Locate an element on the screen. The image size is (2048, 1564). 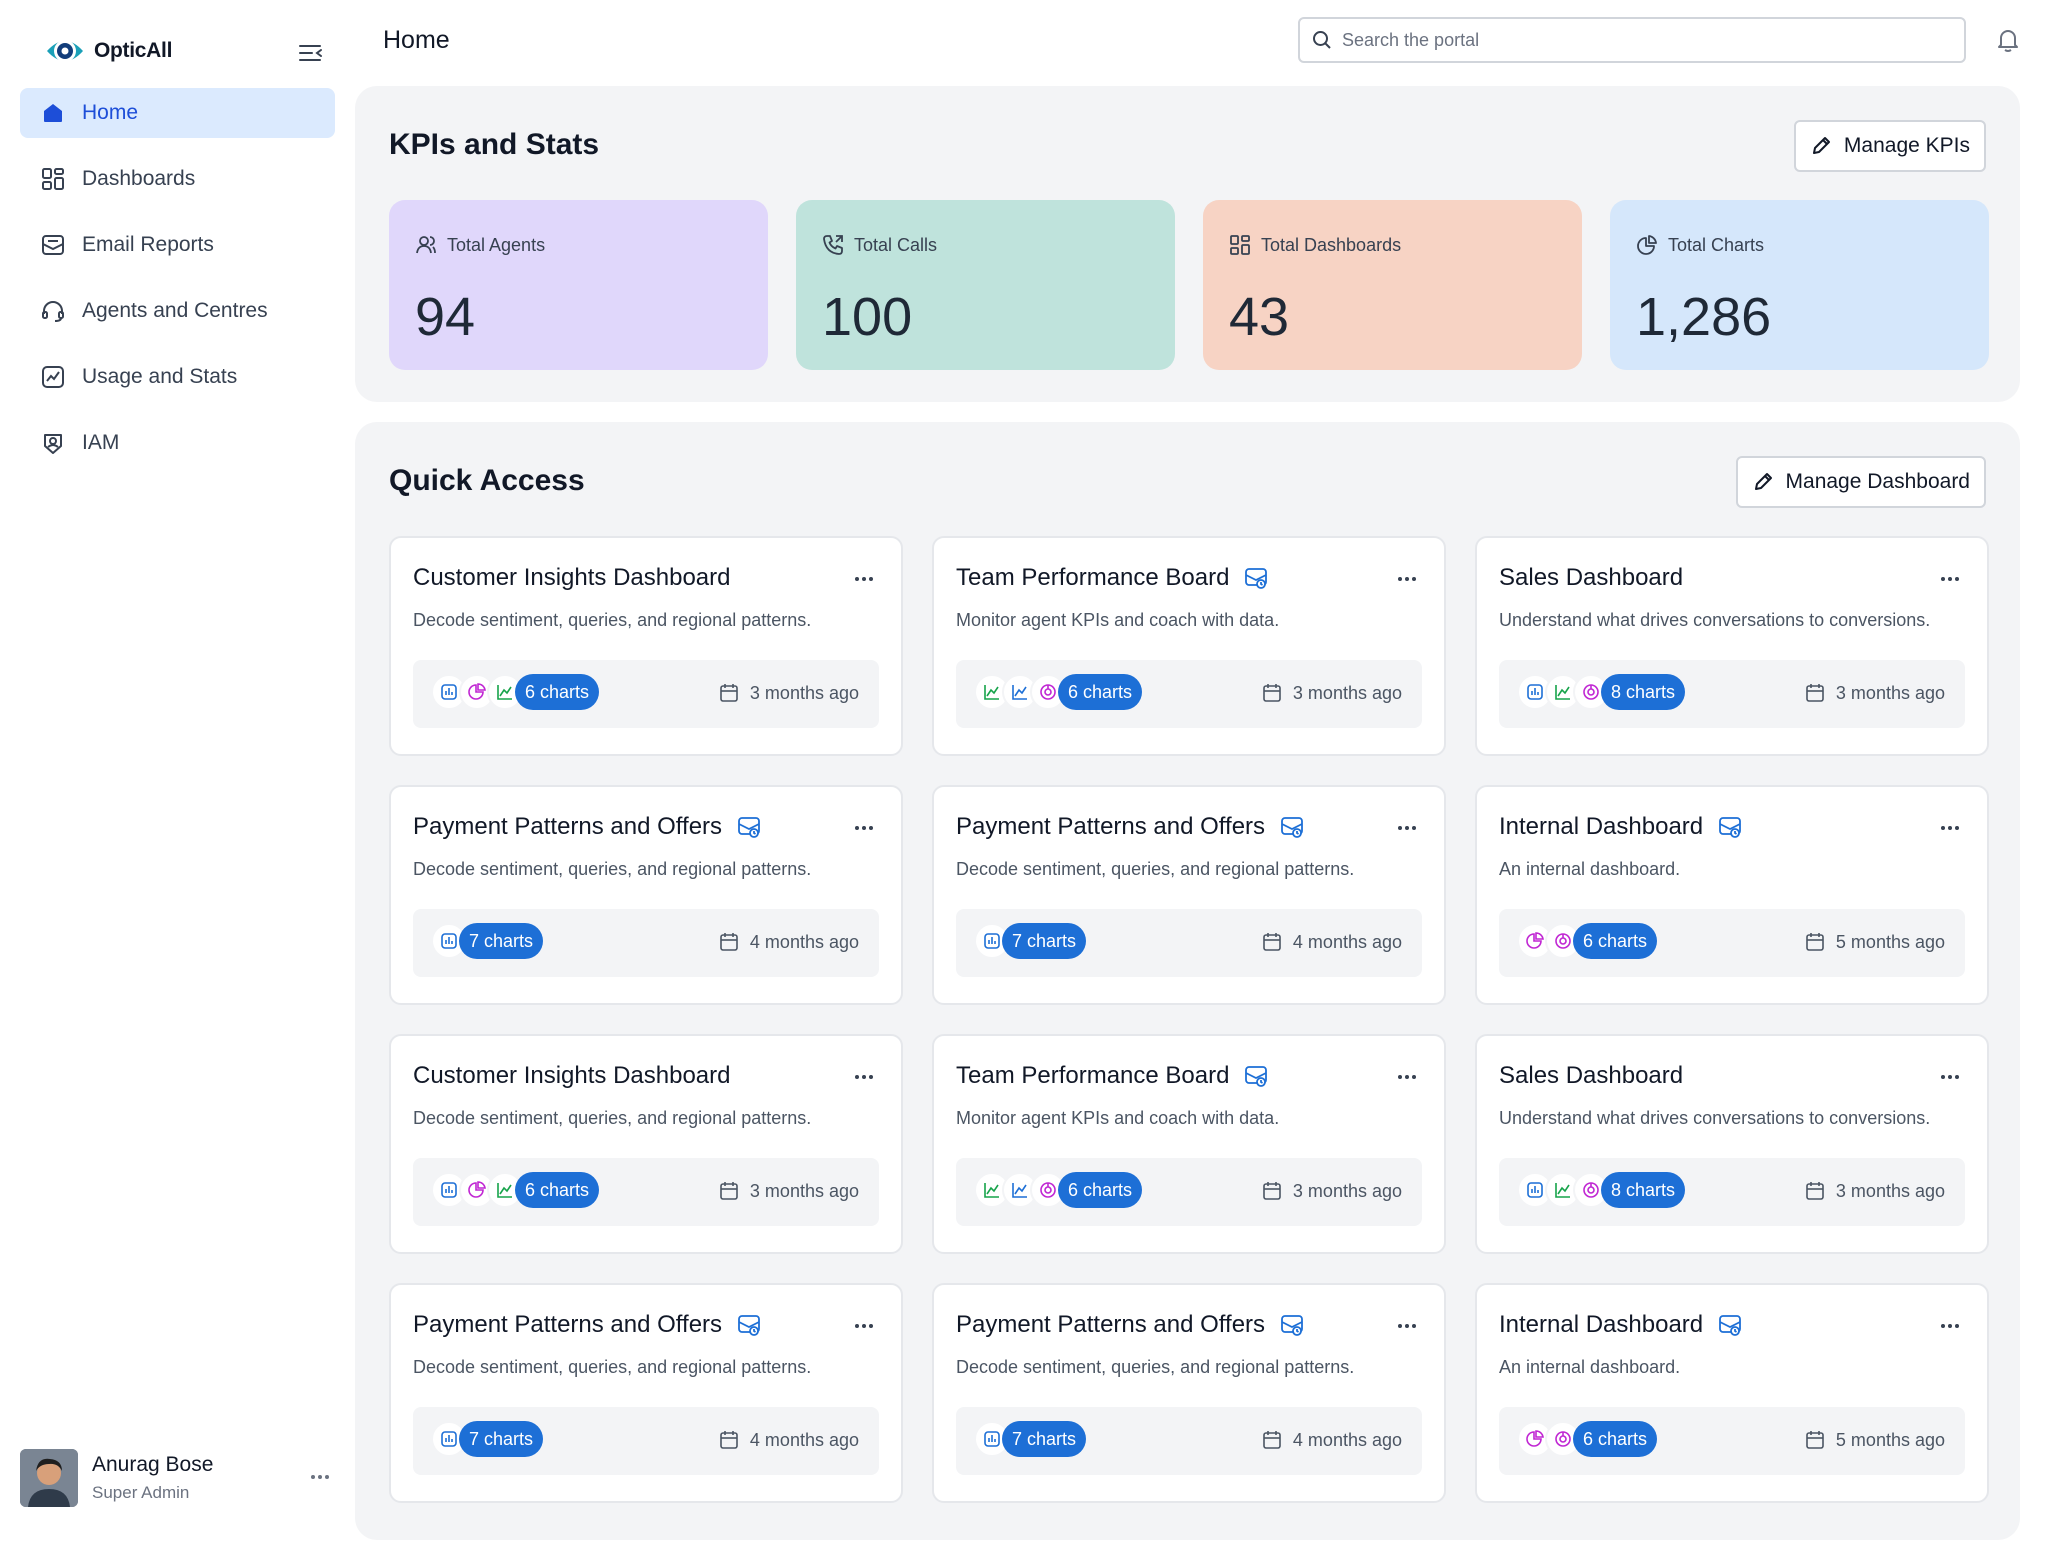
sidebar-item-usage-and-stats: Usage and Stats is located at coordinates (177, 377).